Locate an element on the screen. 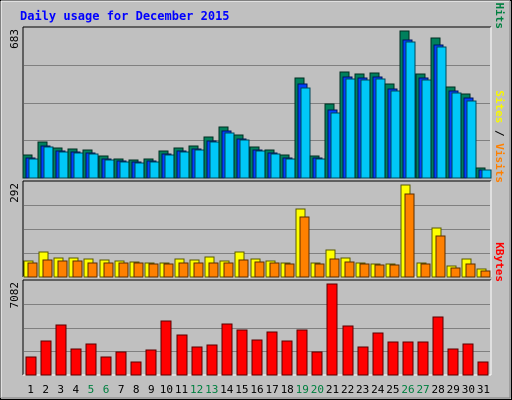  chart-title: Daily usage for December 2015 is located at coordinates (125, 16).